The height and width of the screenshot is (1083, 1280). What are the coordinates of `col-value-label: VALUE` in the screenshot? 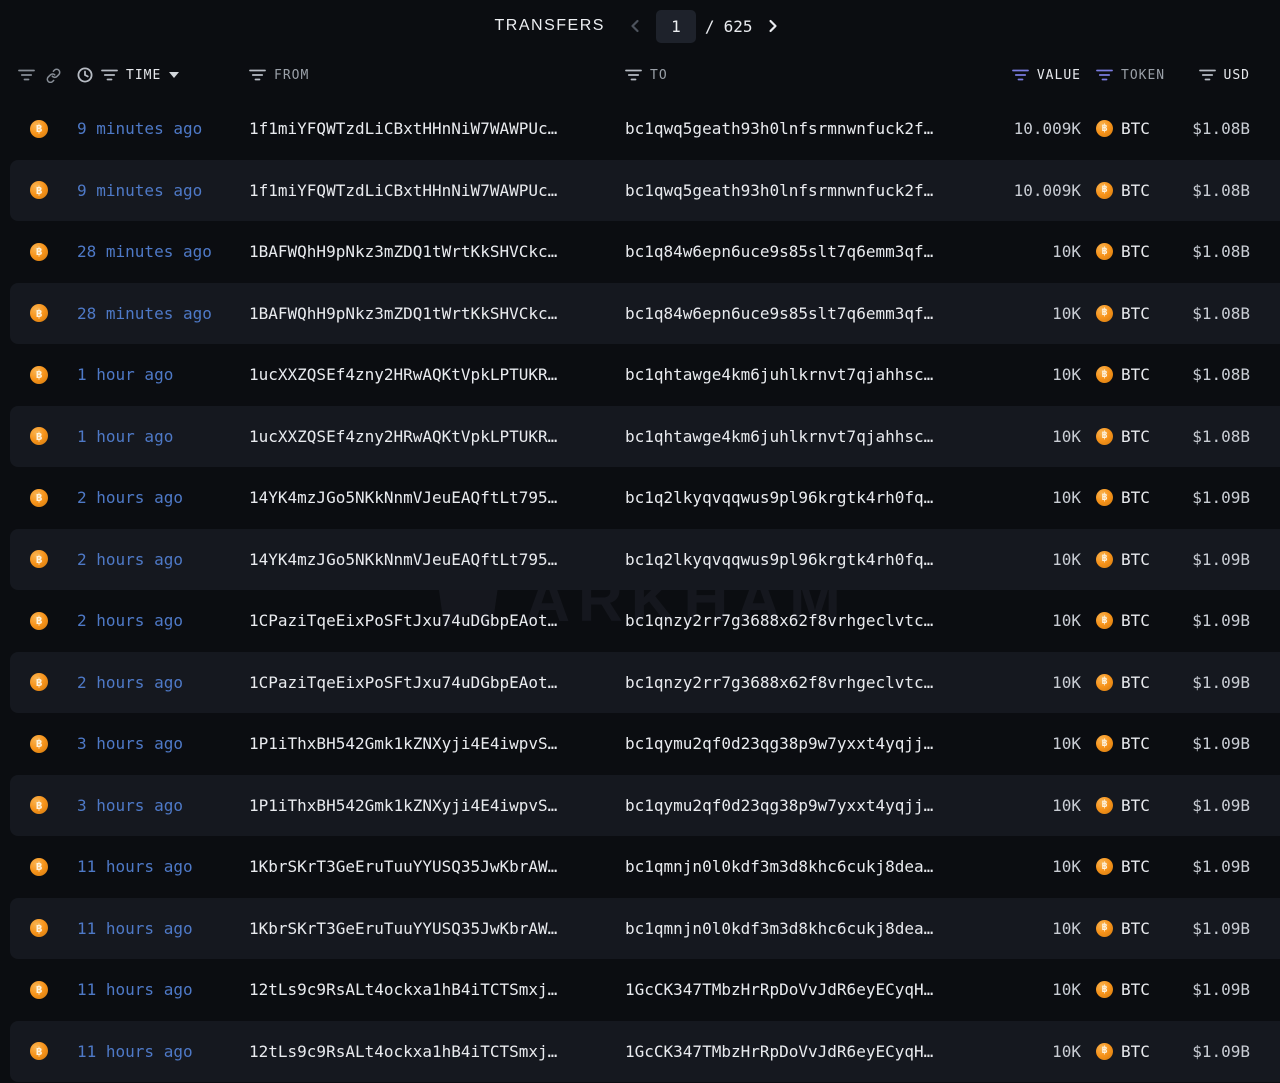 It's located at (1058, 75).